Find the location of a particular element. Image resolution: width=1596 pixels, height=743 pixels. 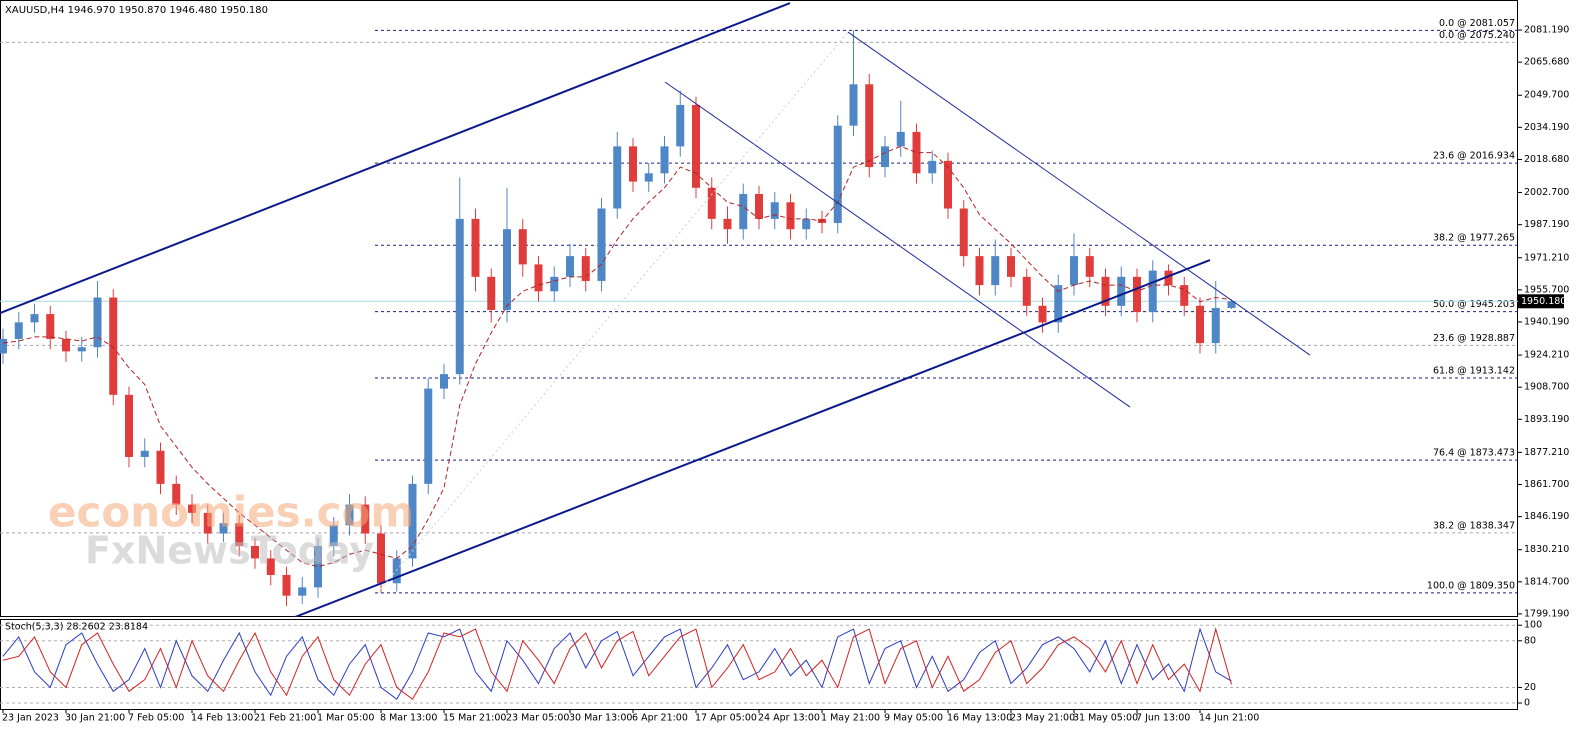

stoch-pane-frame is located at coordinates (759, 664).